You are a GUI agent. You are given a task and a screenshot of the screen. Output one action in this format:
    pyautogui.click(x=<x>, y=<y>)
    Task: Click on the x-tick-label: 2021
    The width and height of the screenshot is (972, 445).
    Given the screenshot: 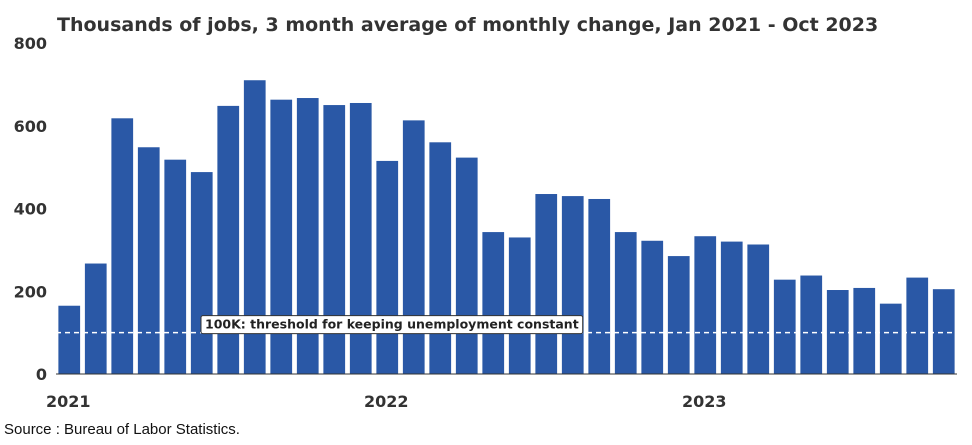 What is the action you would take?
    pyautogui.click(x=68, y=401)
    